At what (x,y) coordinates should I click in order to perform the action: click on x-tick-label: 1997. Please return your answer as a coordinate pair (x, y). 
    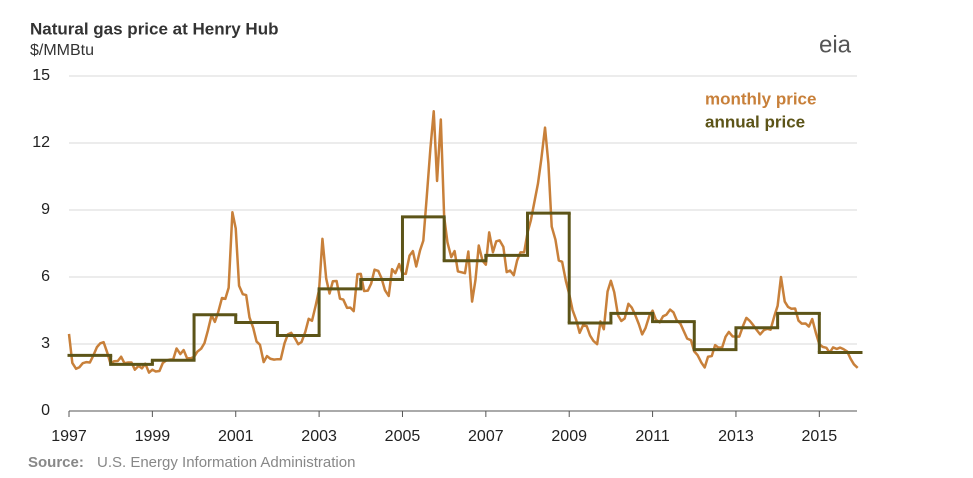
    Looking at the image, I should click on (69, 436).